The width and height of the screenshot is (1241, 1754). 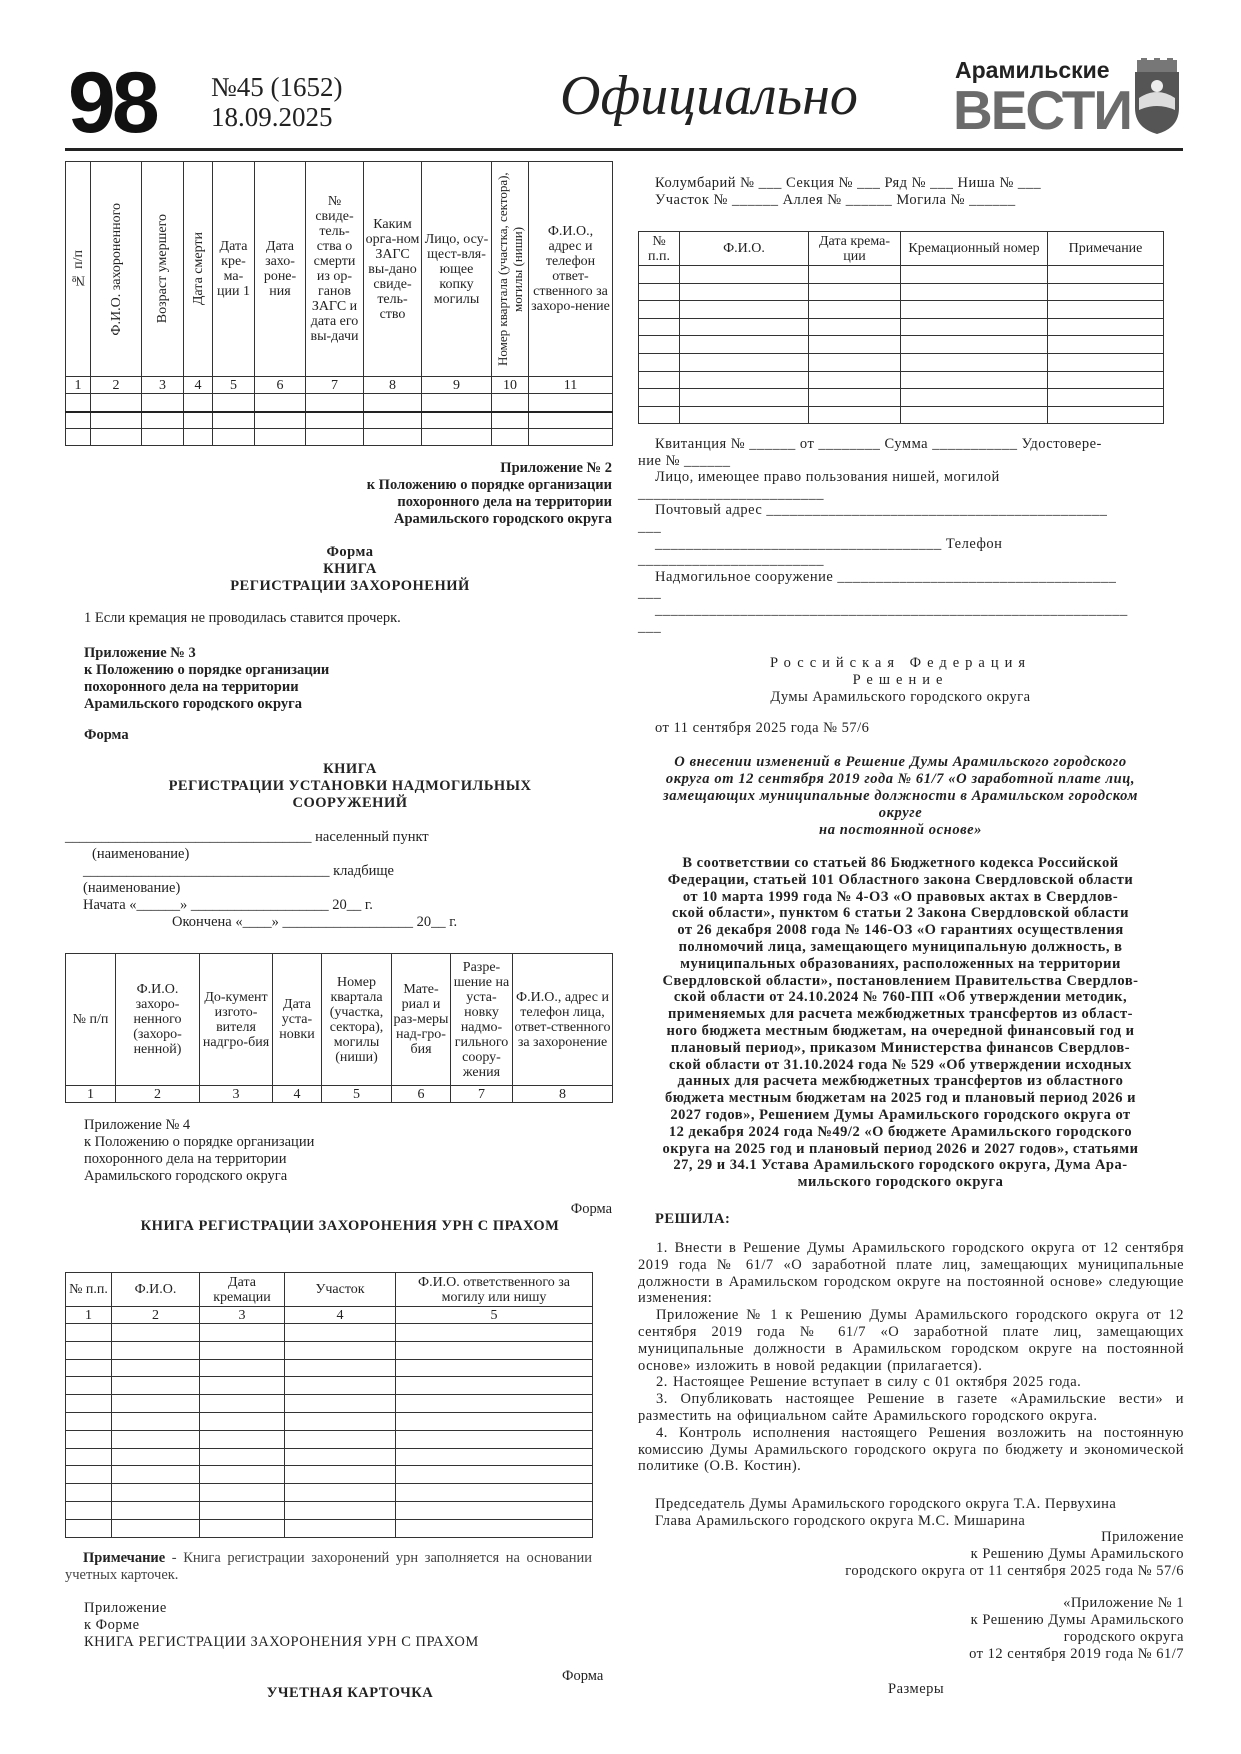 What do you see at coordinates (1076, 1654) in the screenshot?
I see `text-line: от 12 сентября 2019 года № 61/7` at bounding box center [1076, 1654].